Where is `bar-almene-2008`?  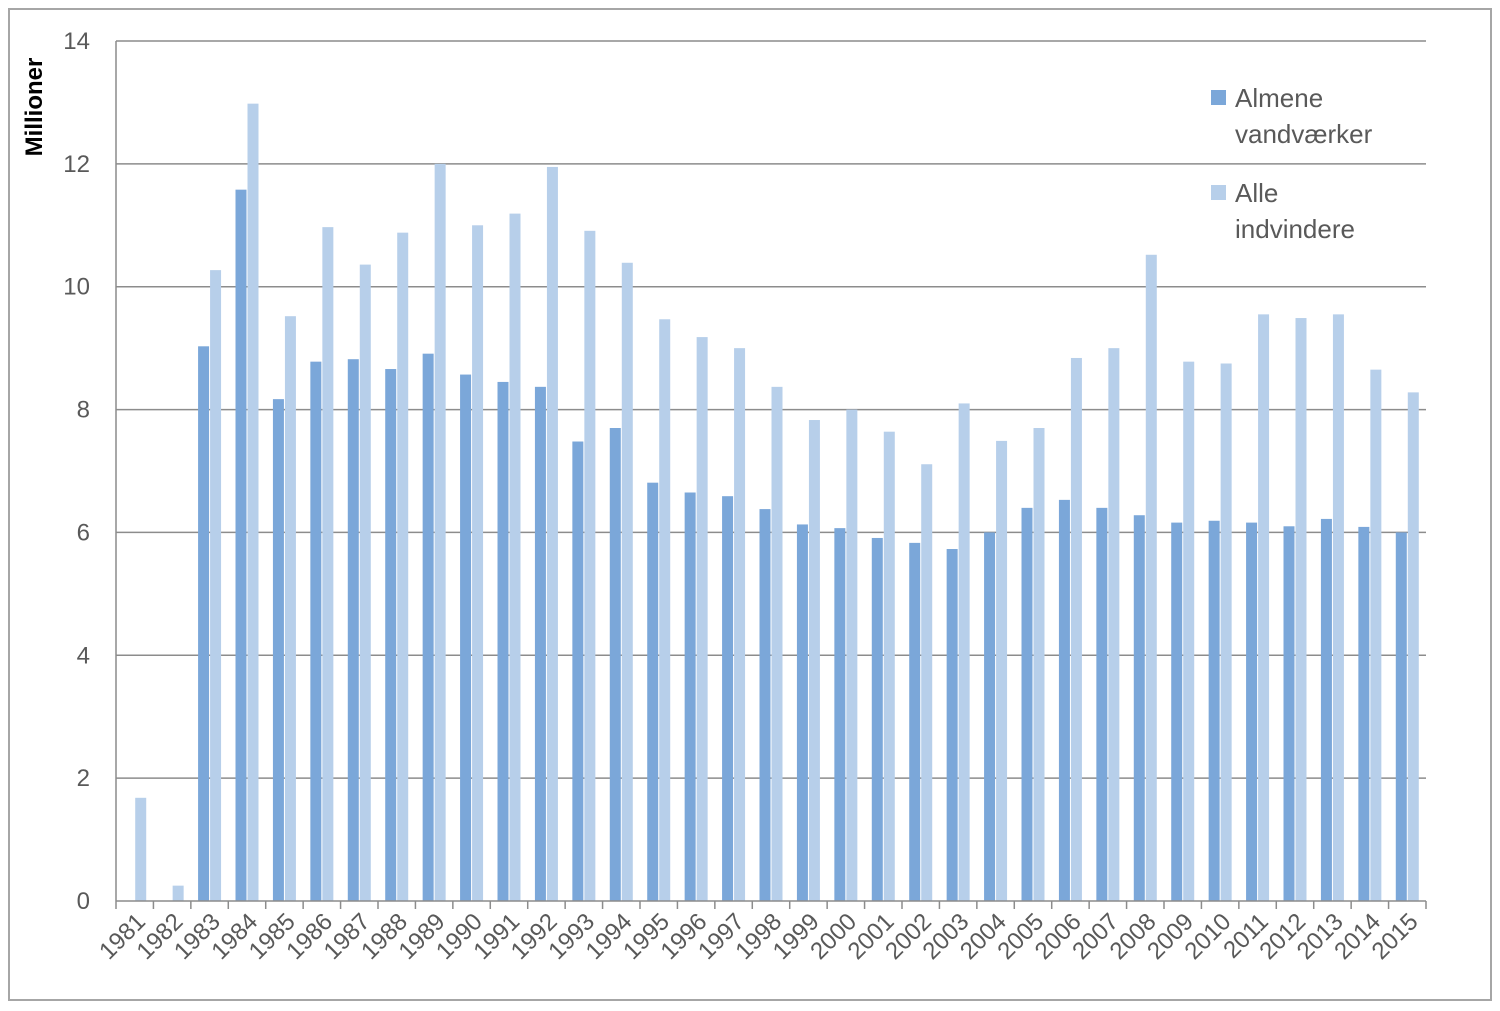
bar-almene-2008 is located at coordinates (1139, 708).